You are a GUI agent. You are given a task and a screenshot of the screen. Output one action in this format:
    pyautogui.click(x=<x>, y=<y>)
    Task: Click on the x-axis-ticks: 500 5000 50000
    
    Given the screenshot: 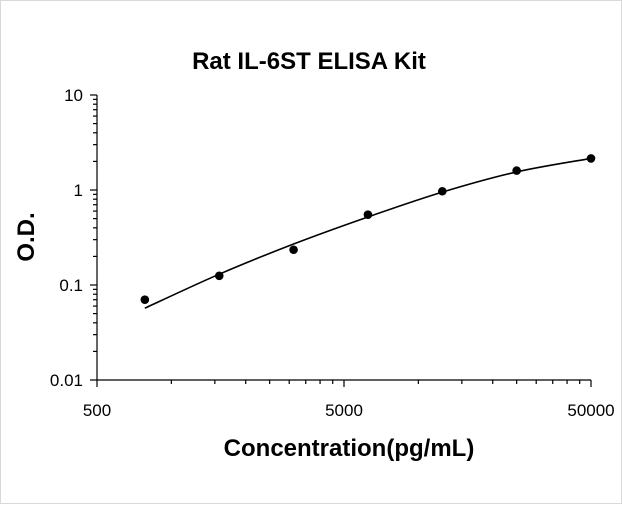 What is the action you would take?
    pyautogui.click(x=349, y=400)
    